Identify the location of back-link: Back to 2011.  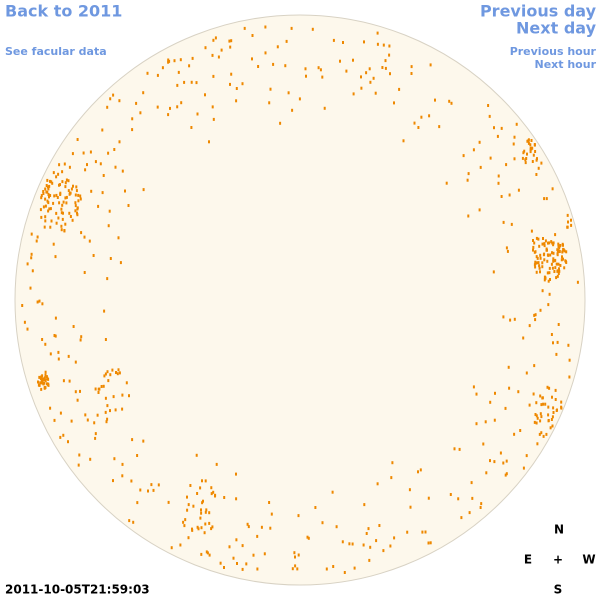
(63, 11).